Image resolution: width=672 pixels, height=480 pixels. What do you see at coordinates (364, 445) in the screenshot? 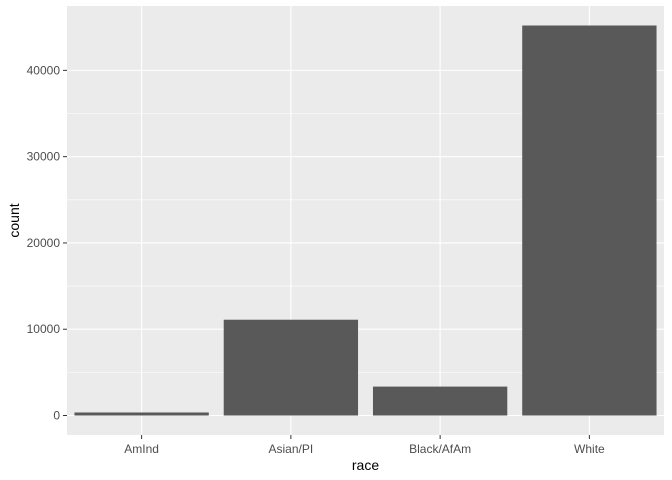
I see `x-axis: AmInd Asian/PI Black/AfAm White` at bounding box center [364, 445].